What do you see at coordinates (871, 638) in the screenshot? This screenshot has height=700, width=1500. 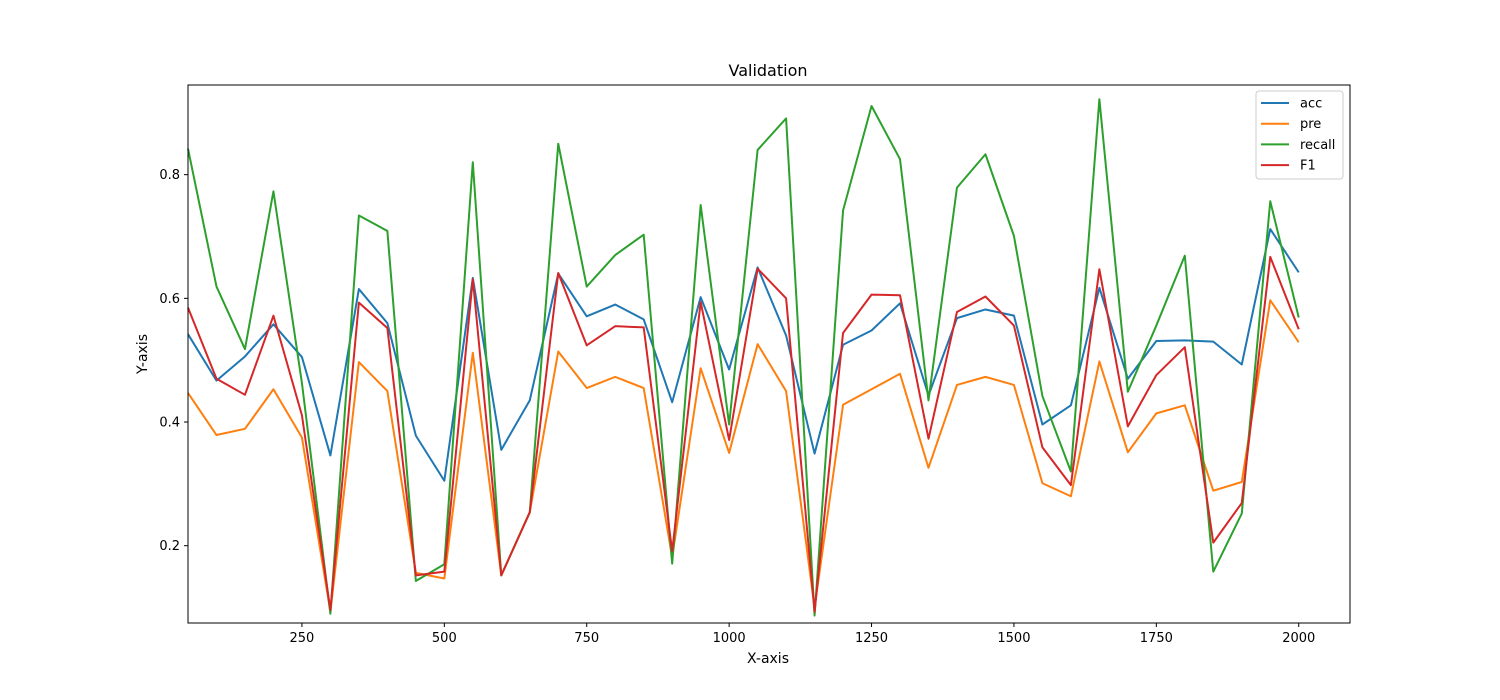 I see `x-tick-label: 1250` at bounding box center [871, 638].